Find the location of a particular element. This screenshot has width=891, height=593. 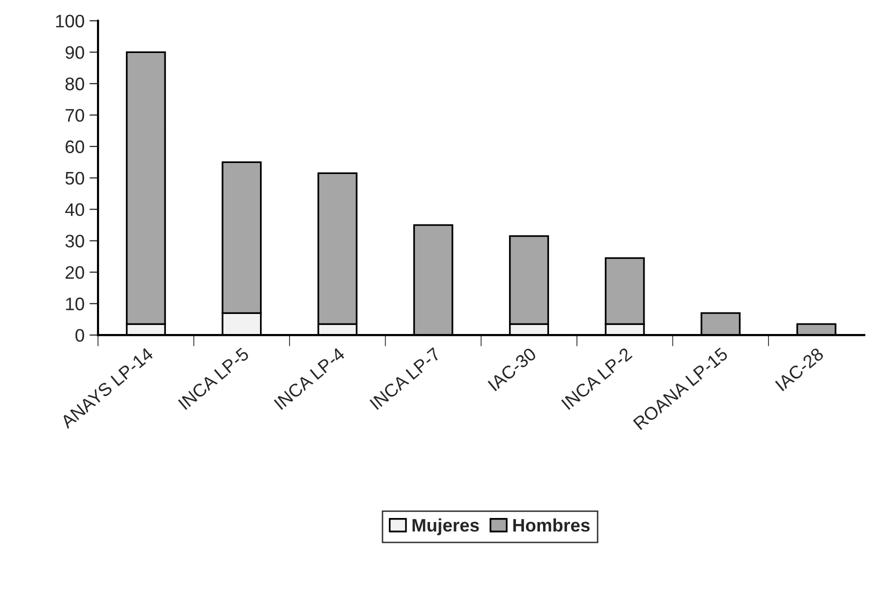

y-tick-label: 50 is located at coordinates (74, 178).